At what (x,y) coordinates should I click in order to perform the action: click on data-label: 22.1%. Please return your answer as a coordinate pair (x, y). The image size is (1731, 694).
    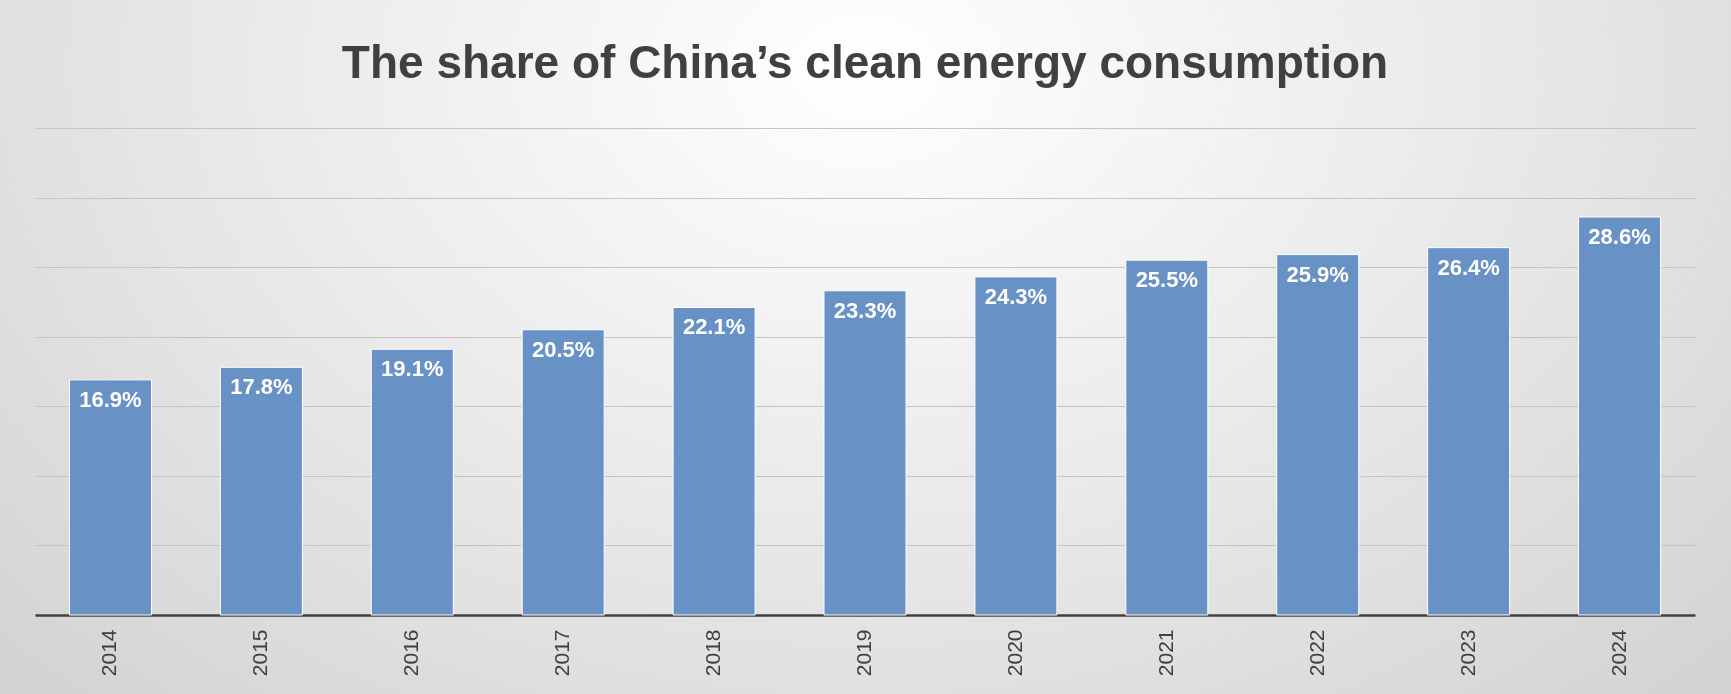
    Looking at the image, I should click on (714, 327).